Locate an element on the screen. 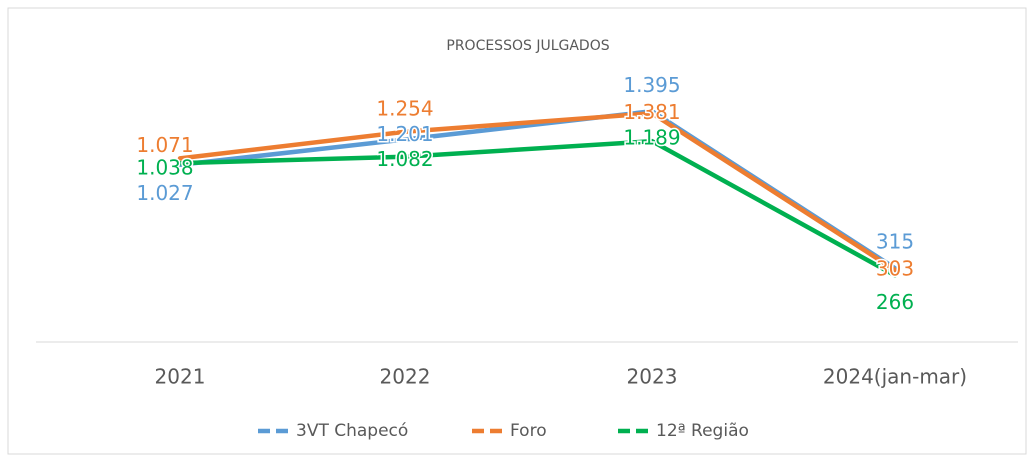  x-tick-label: 2024(jan-mar) is located at coordinates (895, 377).